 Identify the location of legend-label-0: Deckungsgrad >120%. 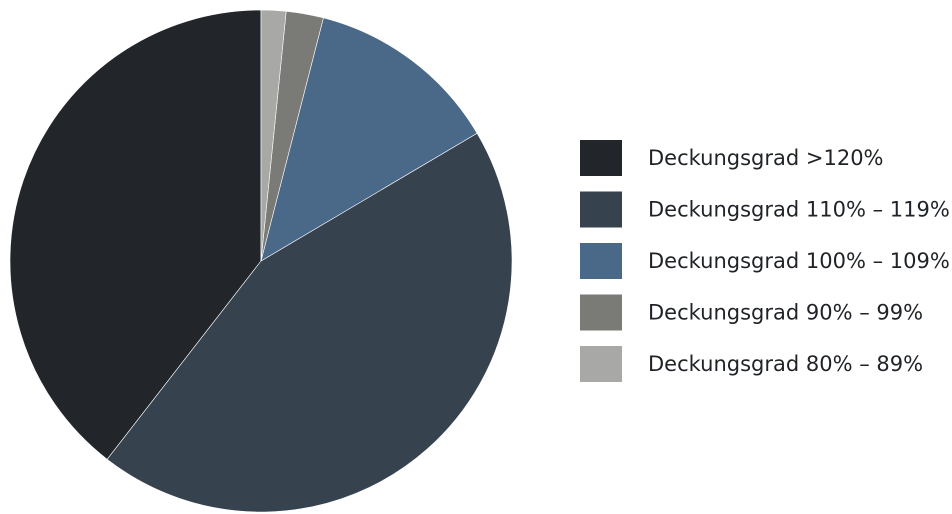
(766, 158).